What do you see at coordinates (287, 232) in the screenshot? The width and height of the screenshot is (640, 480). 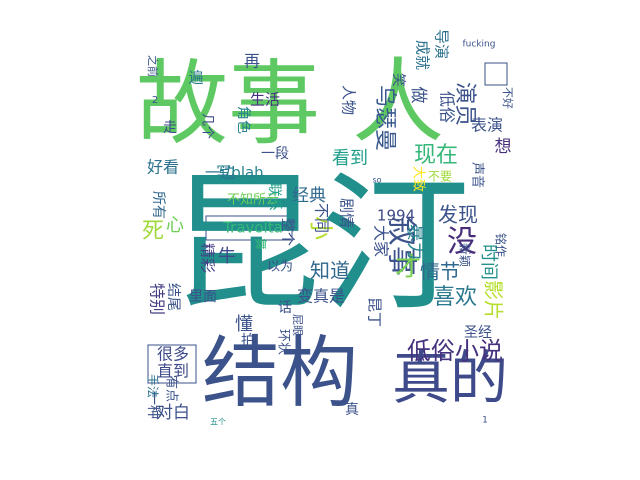 I see `cloud-word: 整个` at bounding box center [287, 232].